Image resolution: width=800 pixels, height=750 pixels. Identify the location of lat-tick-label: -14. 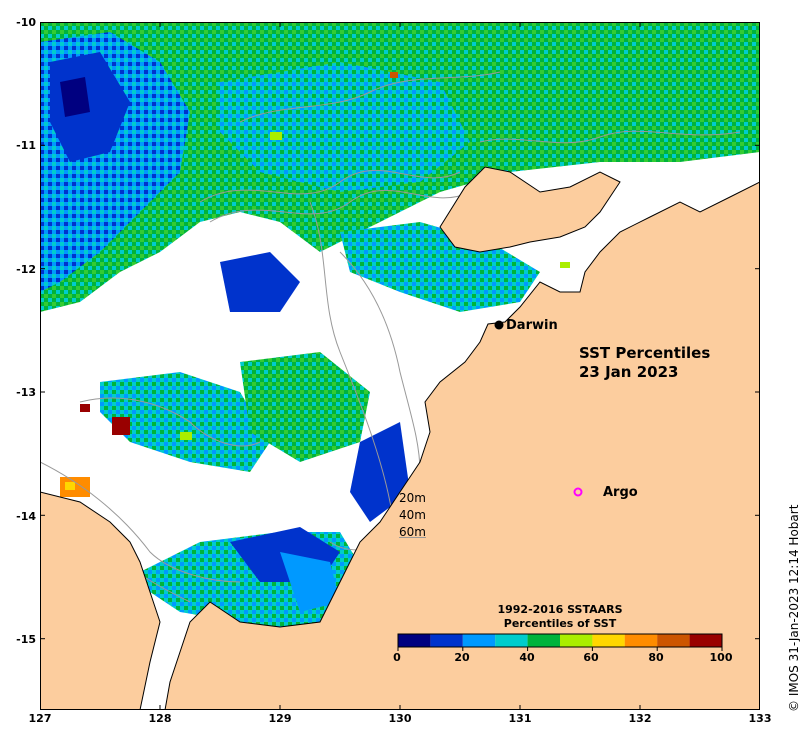
(26, 516).